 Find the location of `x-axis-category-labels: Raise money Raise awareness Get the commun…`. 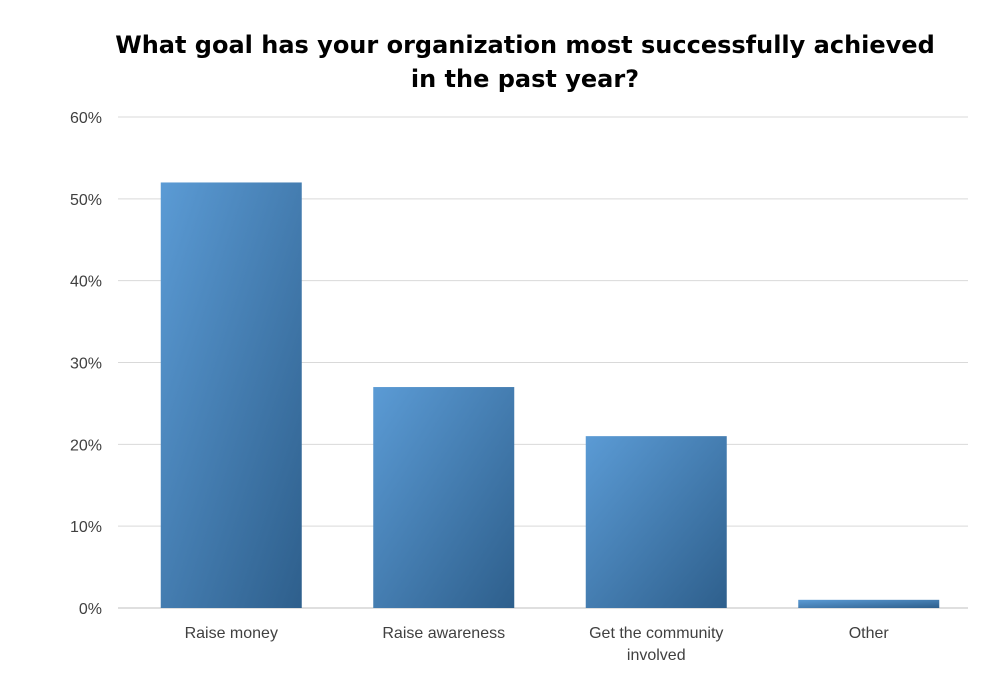

x-axis-category-labels: Raise money Raise awareness Get the commun… is located at coordinates (537, 644).